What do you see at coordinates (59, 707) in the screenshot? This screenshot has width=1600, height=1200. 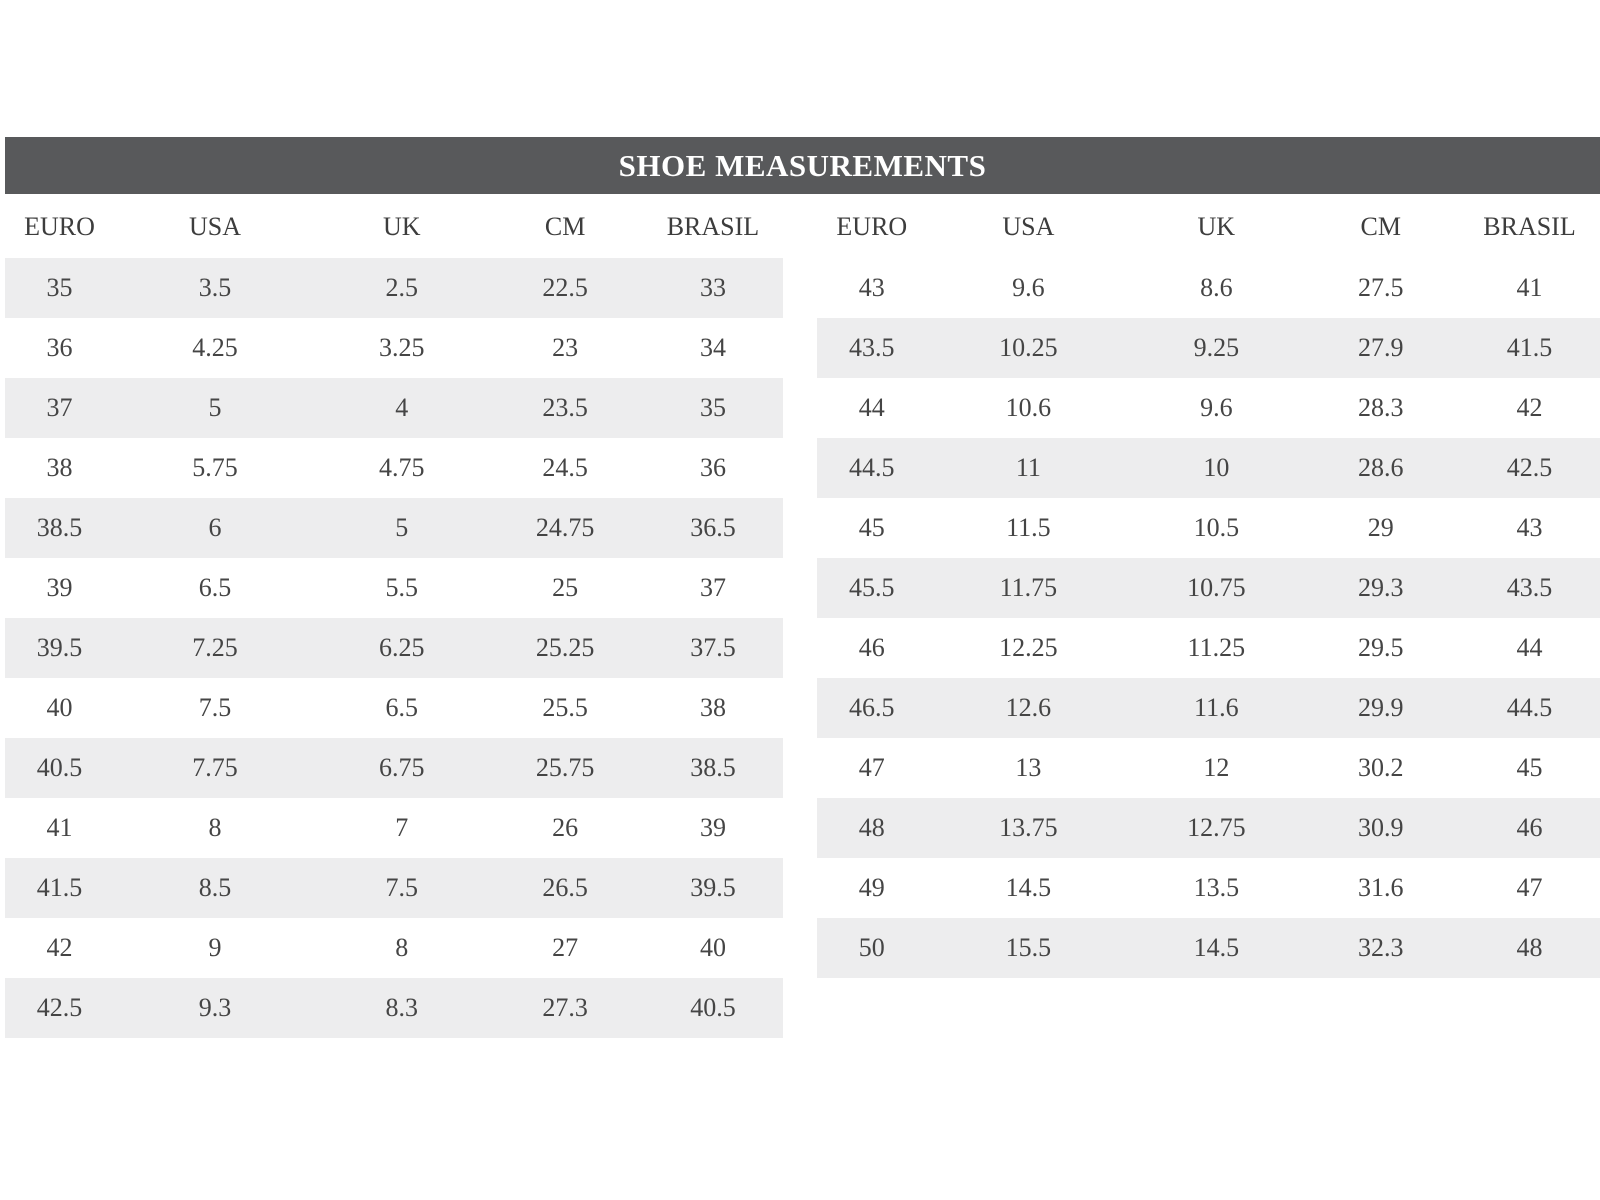 I see `size-value-cell: 40` at bounding box center [59, 707].